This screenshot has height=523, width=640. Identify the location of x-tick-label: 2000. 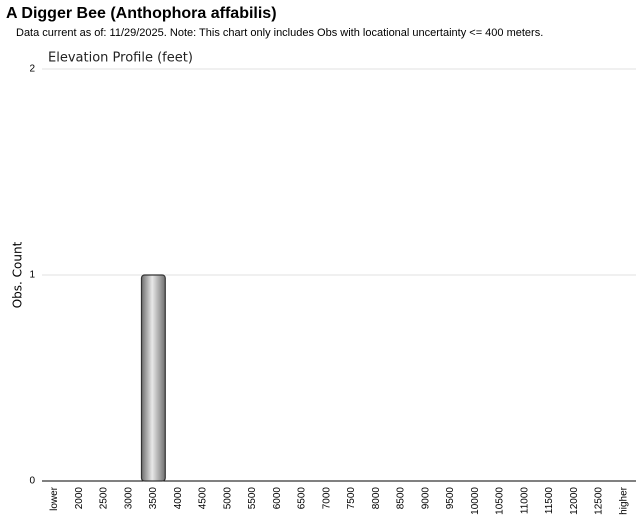
(79, 498).